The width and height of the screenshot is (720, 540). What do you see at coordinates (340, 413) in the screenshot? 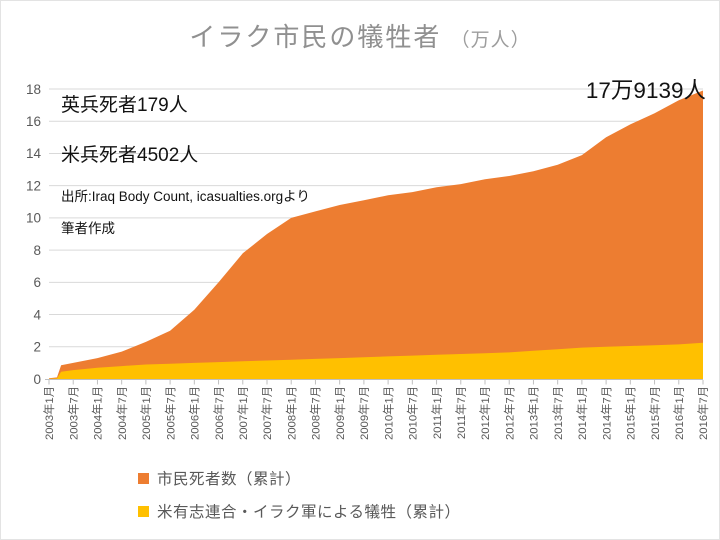
I see `svg-text: 2009年1月` at bounding box center [340, 413].